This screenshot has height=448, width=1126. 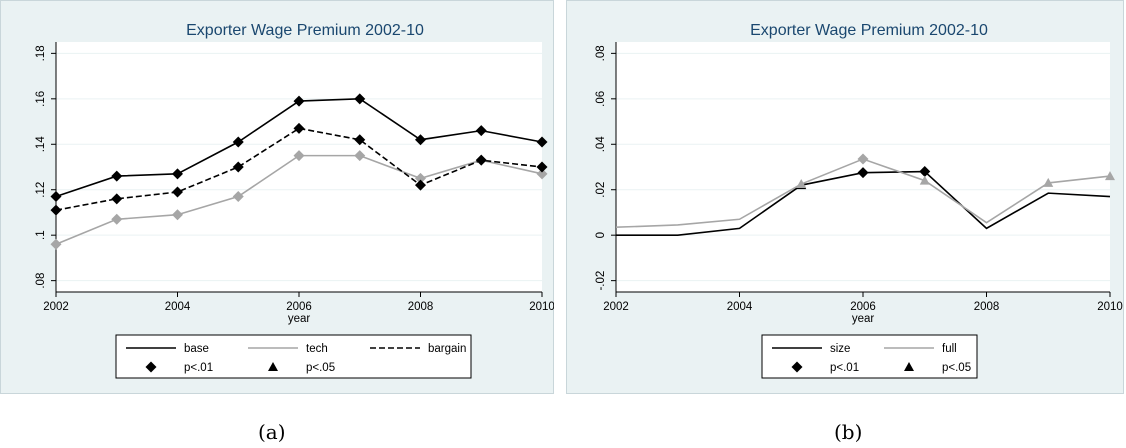 What do you see at coordinates (196, 349) in the screenshot?
I see `legend-label: base` at bounding box center [196, 349].